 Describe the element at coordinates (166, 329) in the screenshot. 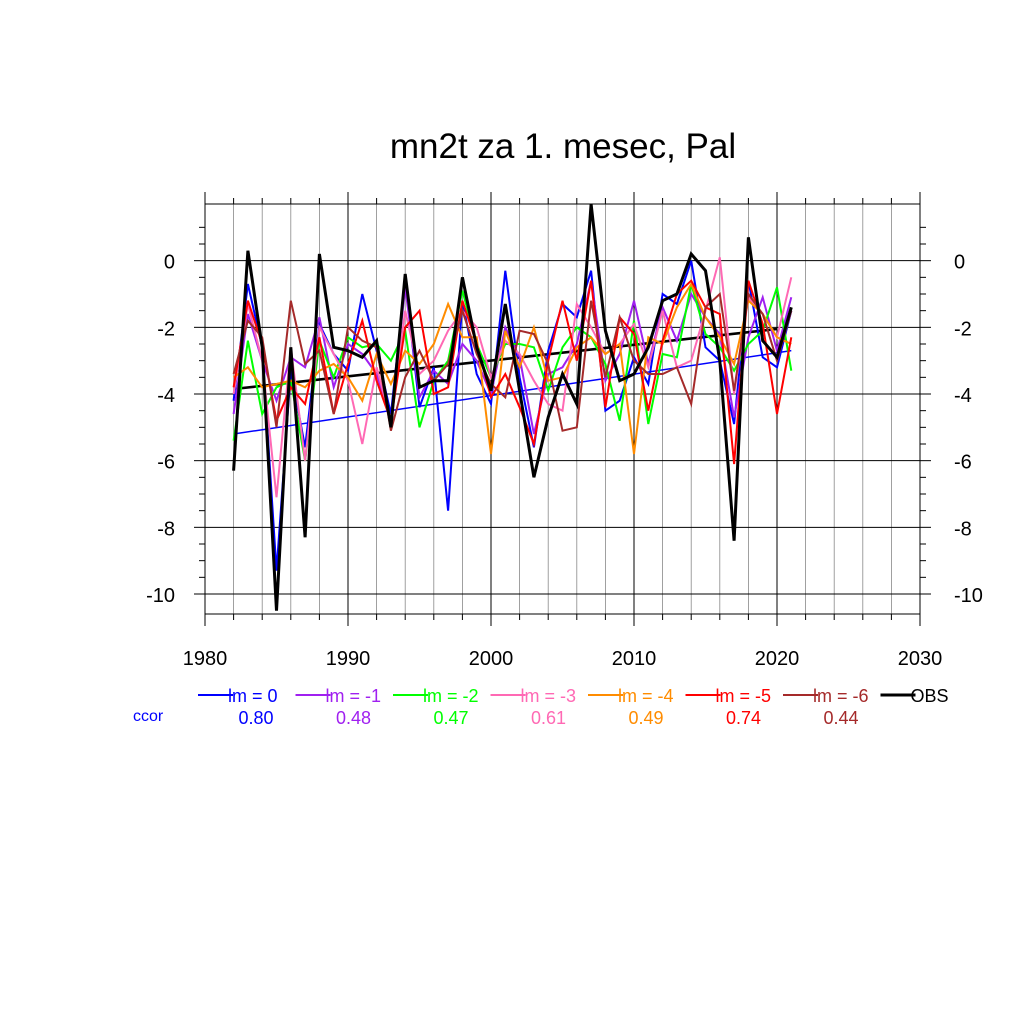

I see `y-tick-label-left: -2` at that location.